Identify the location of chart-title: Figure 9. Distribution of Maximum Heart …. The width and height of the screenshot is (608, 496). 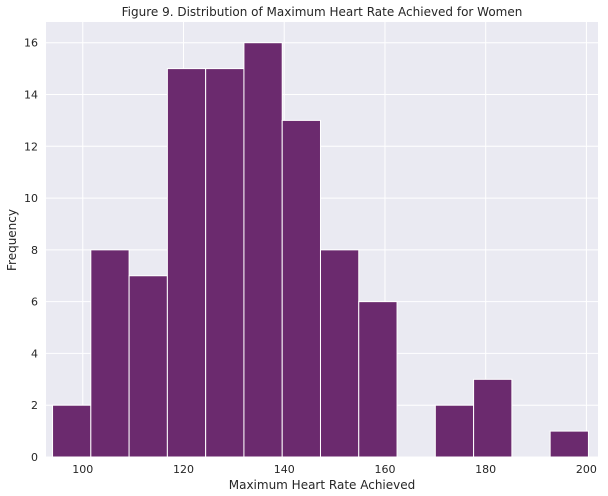
(322, 12).